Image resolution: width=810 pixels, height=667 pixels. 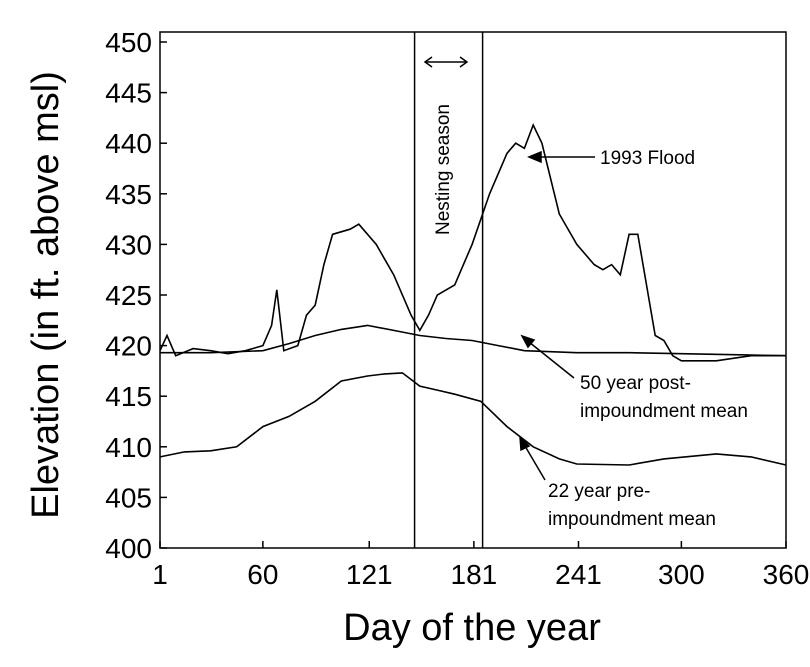 What do you see at coordinates (128, 194) in the screenshot?
I see `y-tick-label: 435` at bounding box center [128, 194].